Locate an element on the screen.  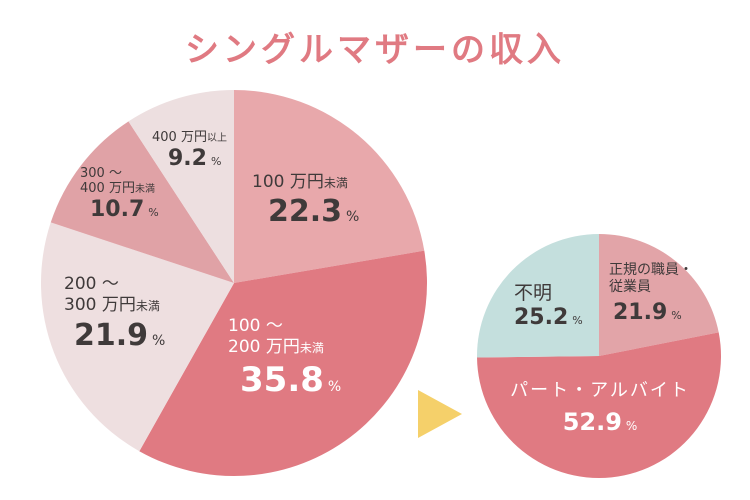
slice-label-under-100: 100 万円未満 22.3% is located at coordinates (305, 201).